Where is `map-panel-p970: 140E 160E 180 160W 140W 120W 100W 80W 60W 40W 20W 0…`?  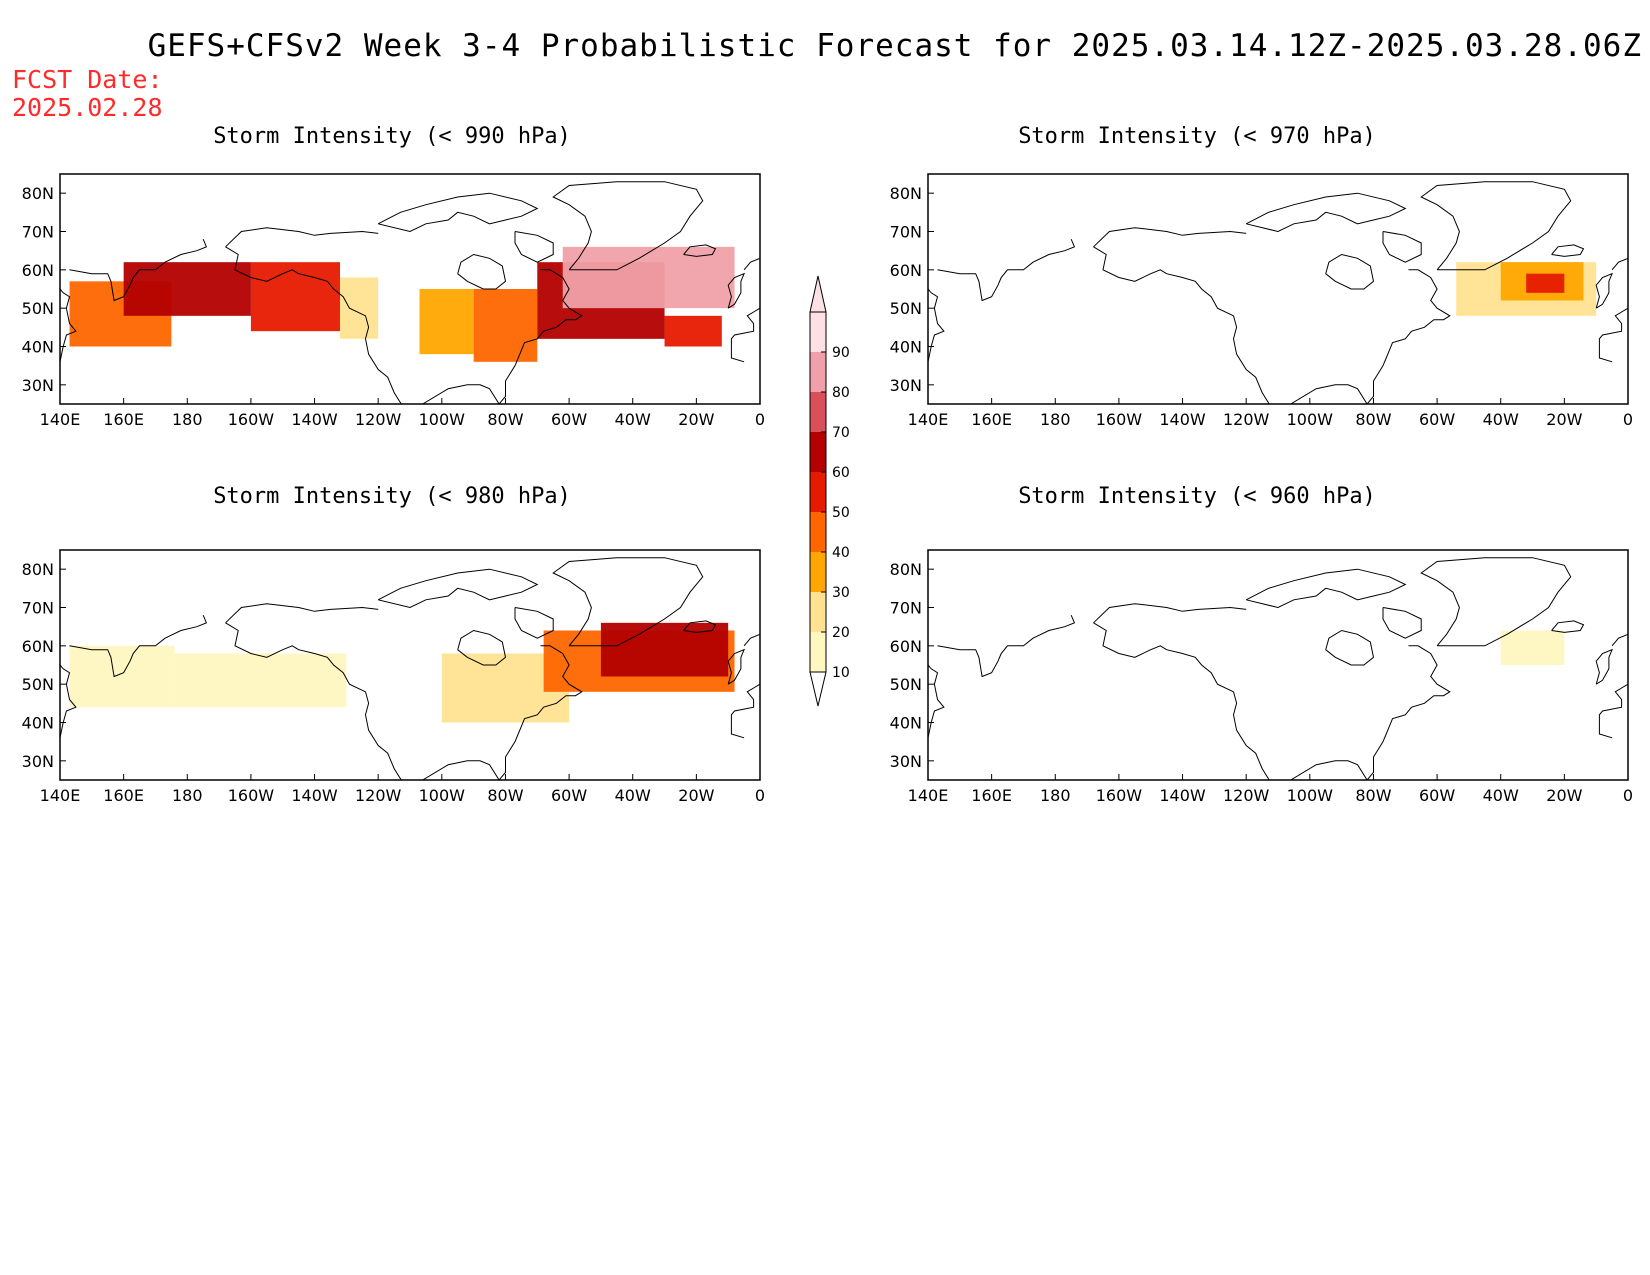
map-panel-p970: 140E 160E 180 160W 140W 120W 100W 80W 60W 40W 20W 0… is located at coordinates (1261, 301).